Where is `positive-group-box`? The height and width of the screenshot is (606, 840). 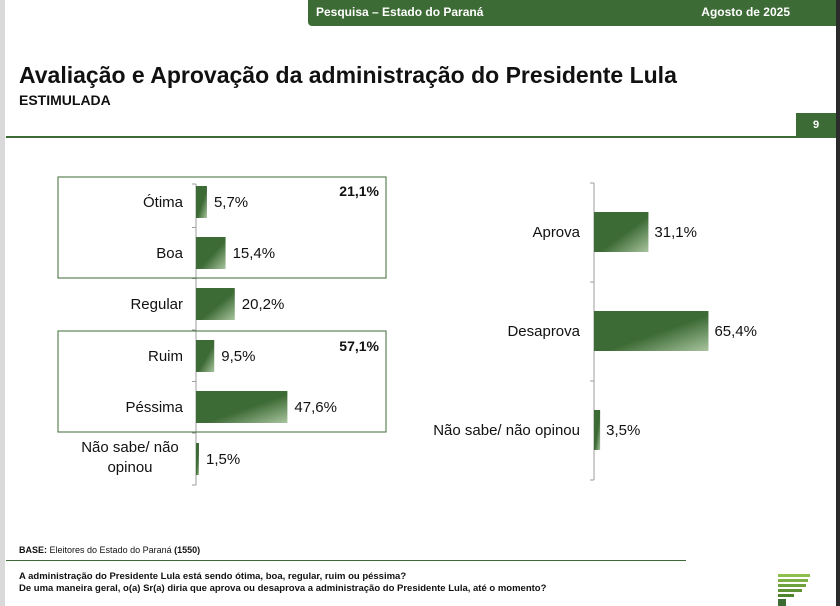
positive-group-box is located at coordinates (222, 227).